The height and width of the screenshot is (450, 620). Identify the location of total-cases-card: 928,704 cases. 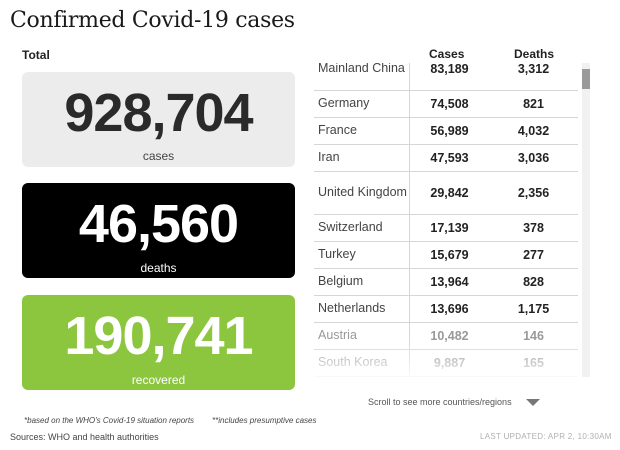
(158, 119).